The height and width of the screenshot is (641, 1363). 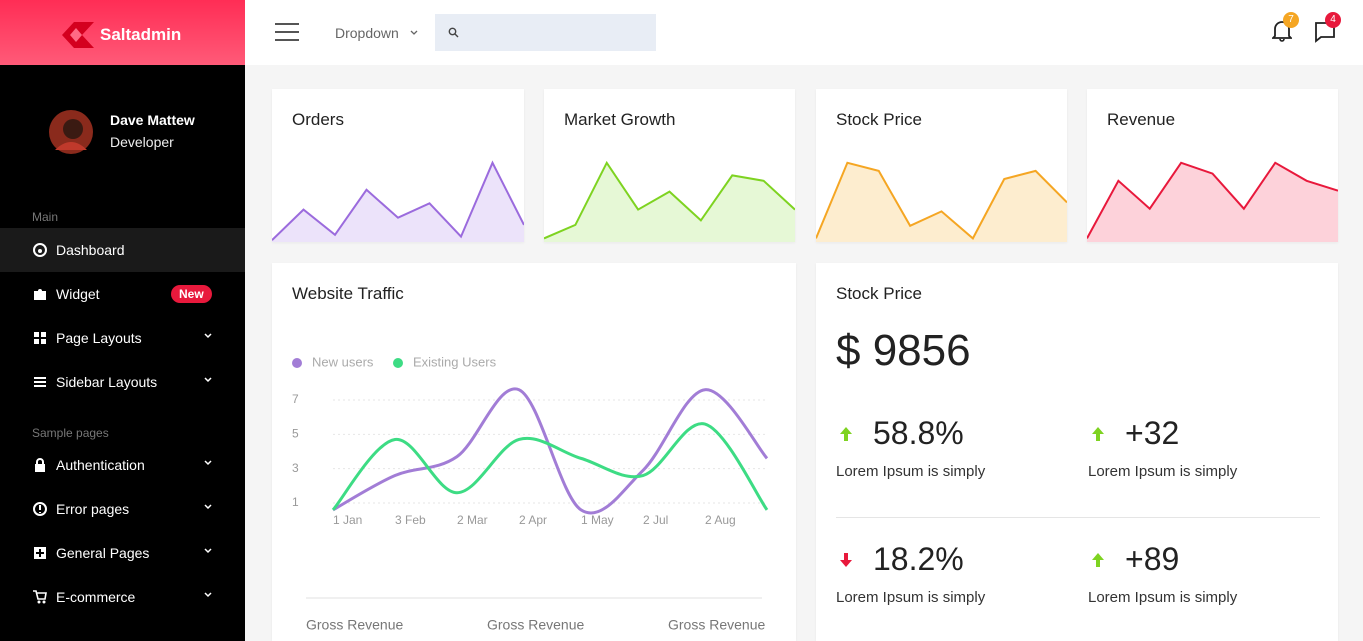 What do you see at coordinates (122, 338) in the screenshot?
I see `nav-item: Page Layouts` at bounding box center [122, 338].